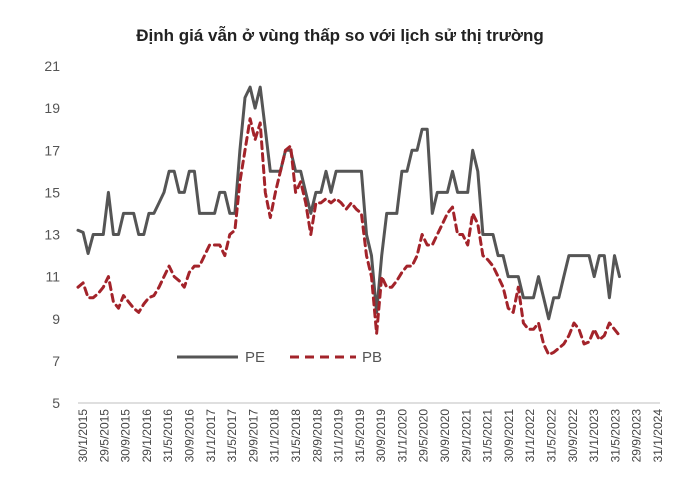  What do you see at coordinates (56, 403) in the screenshot?
I see `y-tick-label: 5` at bounding box center [56, 403].